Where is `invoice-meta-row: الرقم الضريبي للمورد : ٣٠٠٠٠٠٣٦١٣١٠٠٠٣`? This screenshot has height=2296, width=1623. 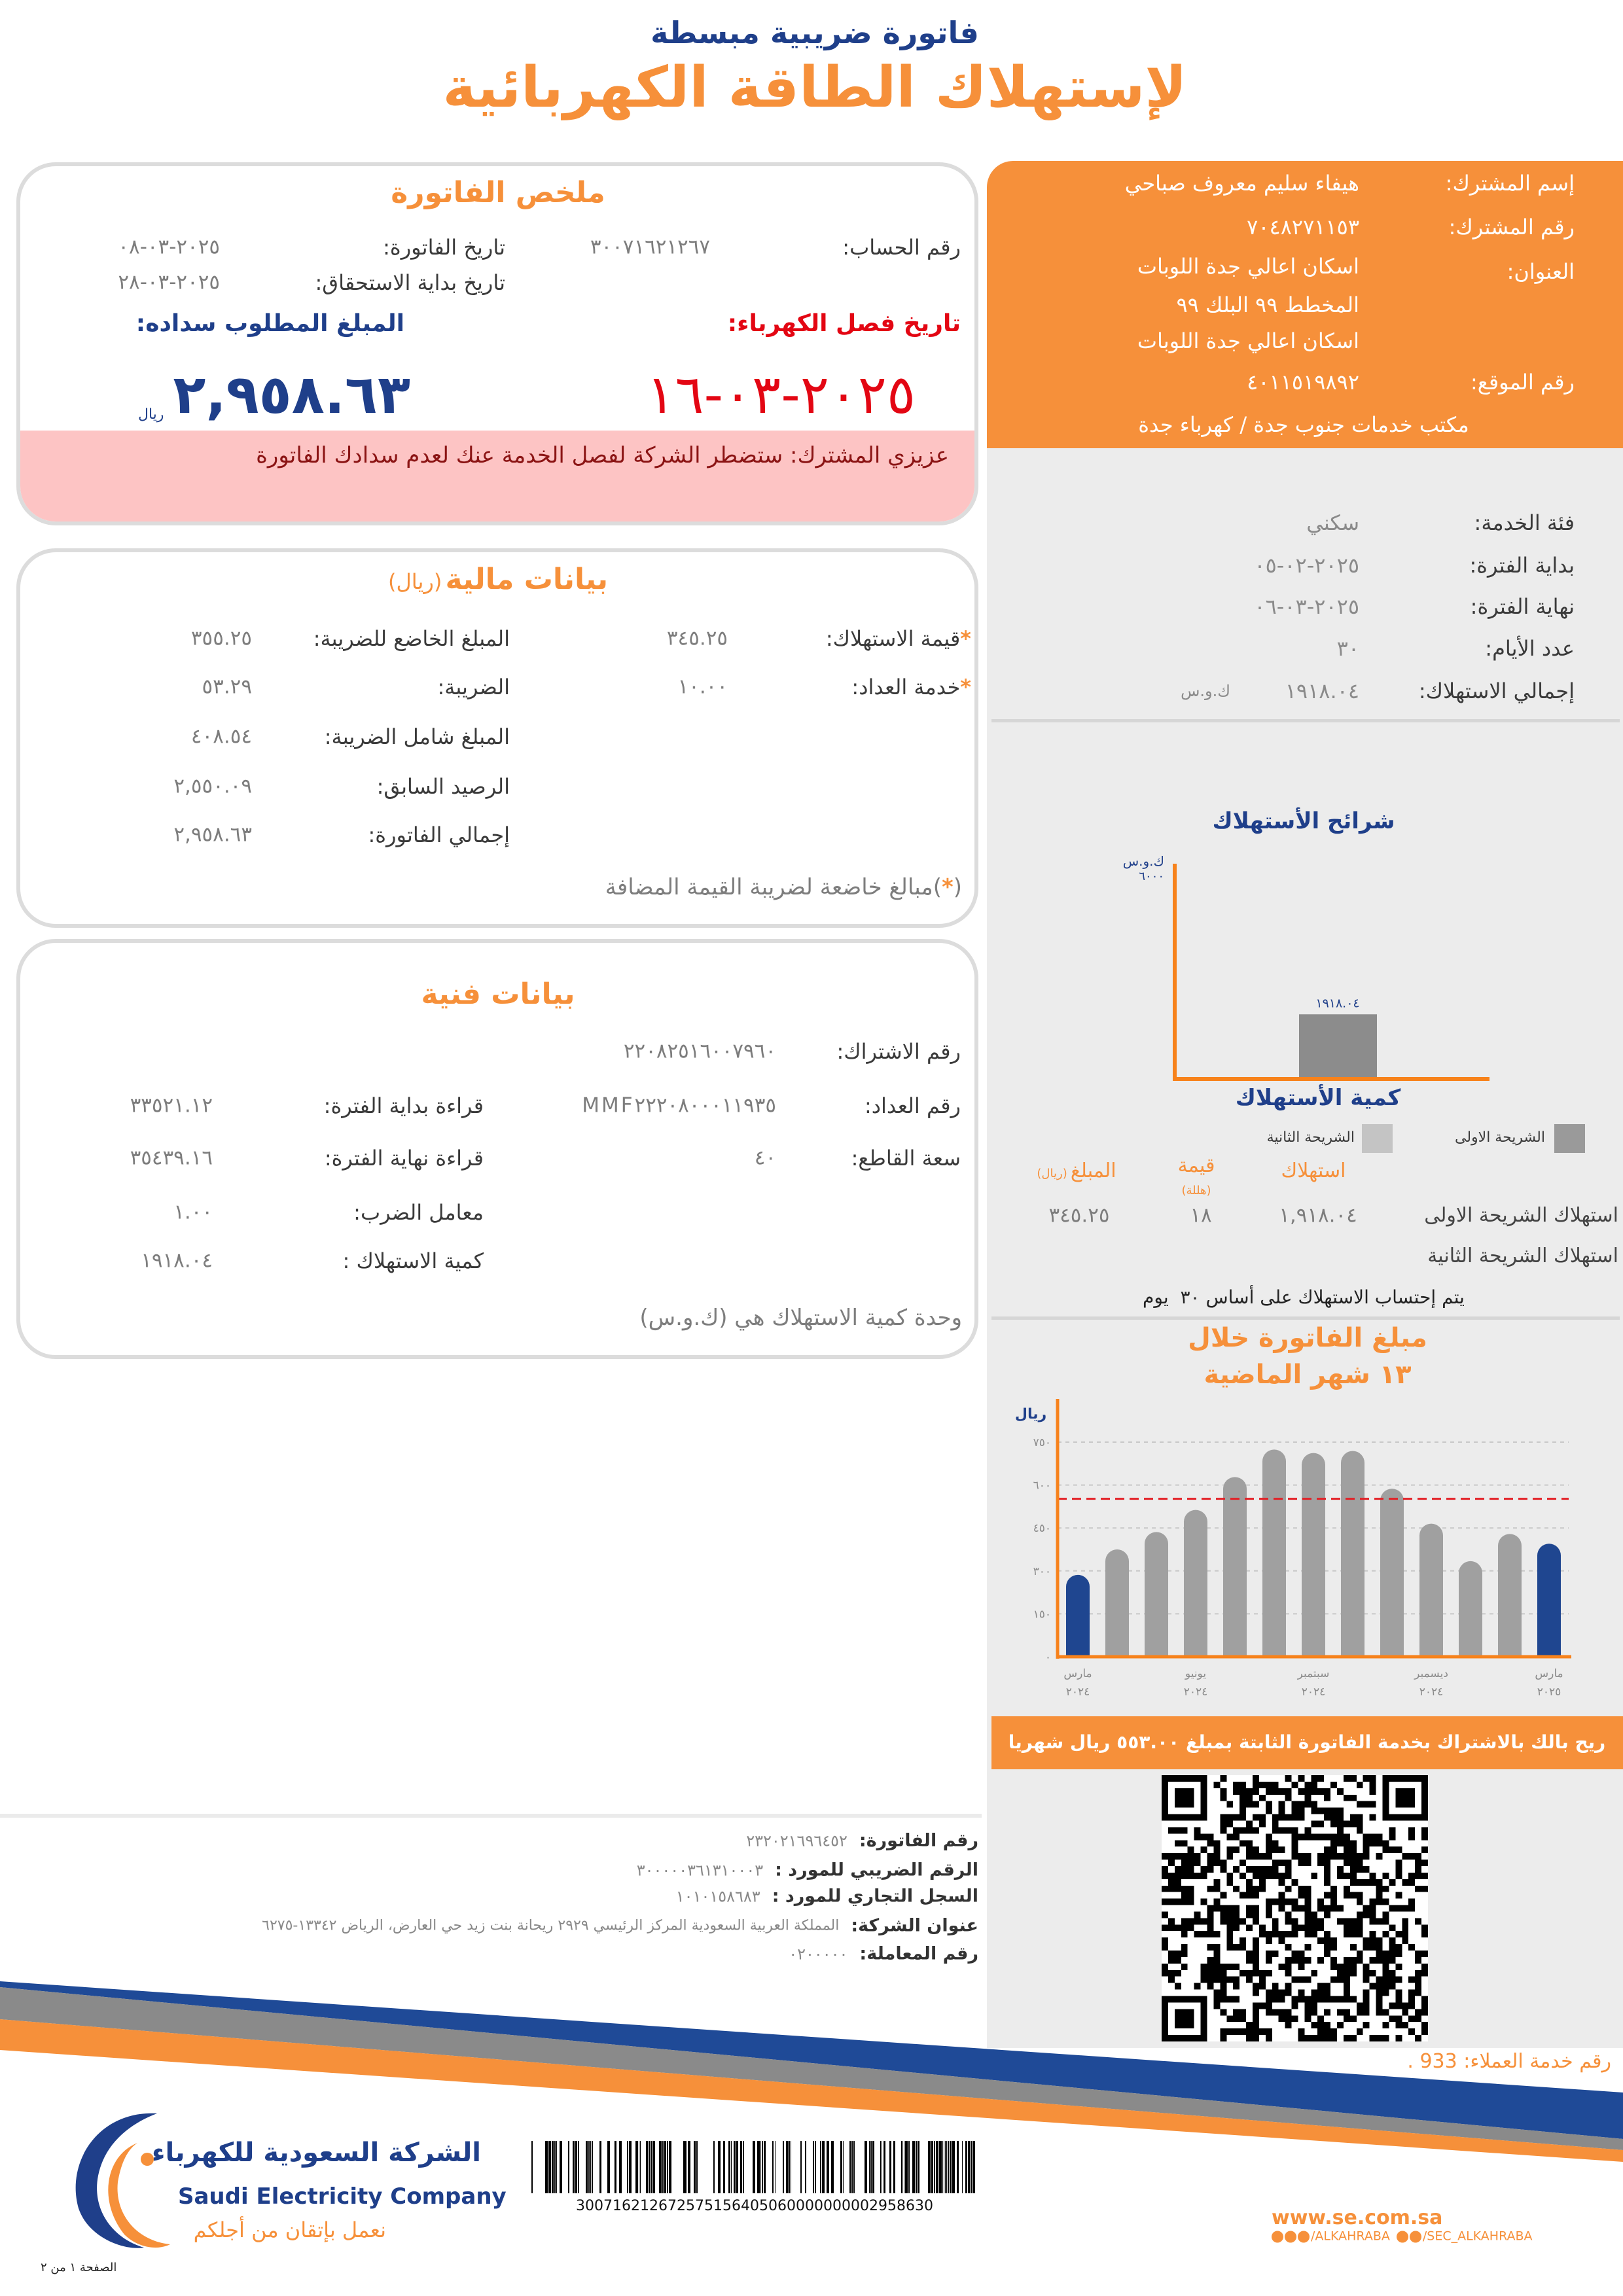 invoice-meta-row: الرقم الضريبي للمورد : ٣٠٠٠٠٠٣٦١٣١٠٠٠٣ is located at coordinates (808, 1870).